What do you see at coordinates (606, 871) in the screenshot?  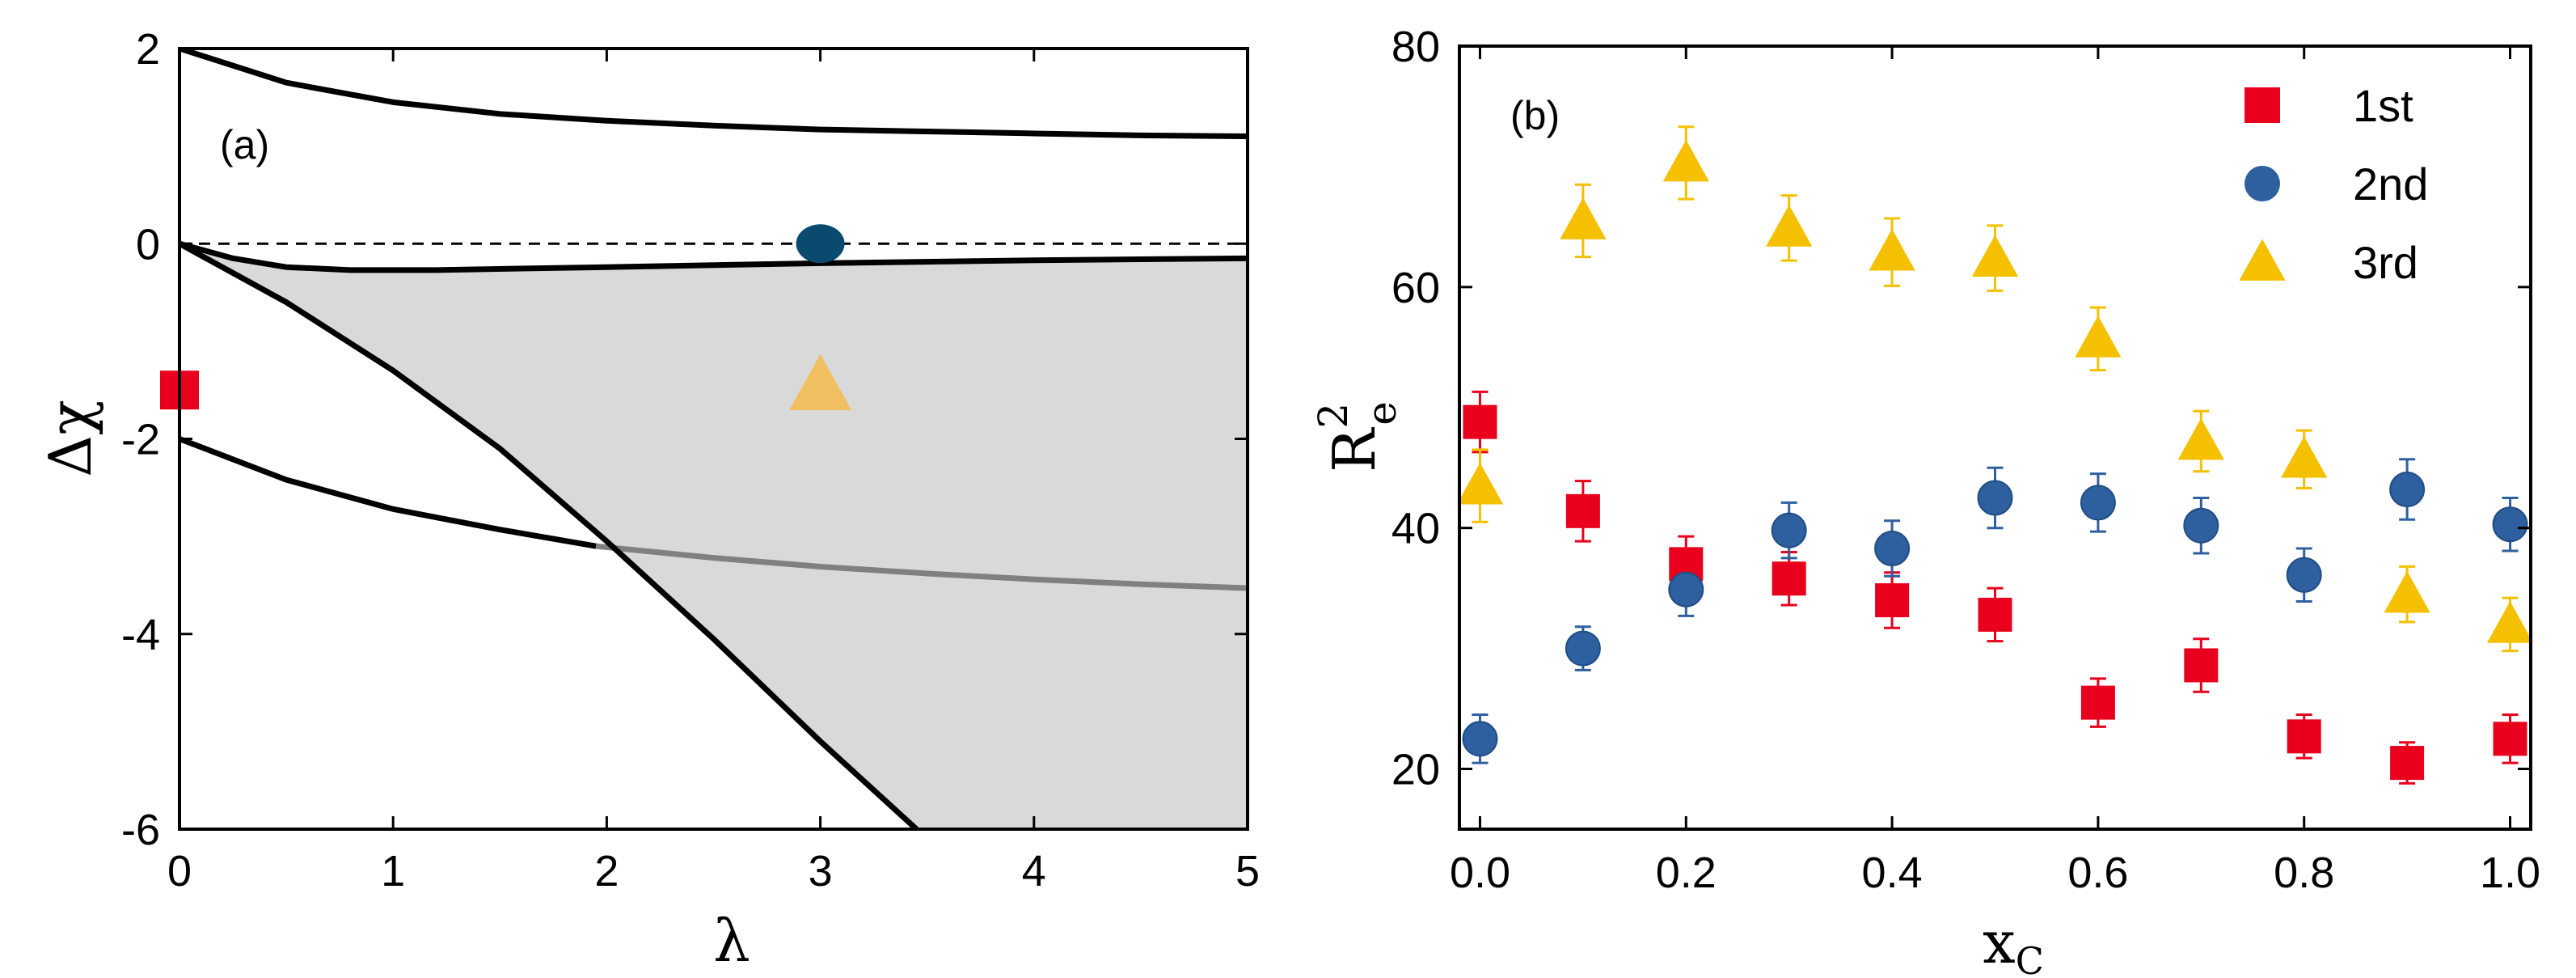 I see `x-tick-label: 2` at bounding box center [606, 871].